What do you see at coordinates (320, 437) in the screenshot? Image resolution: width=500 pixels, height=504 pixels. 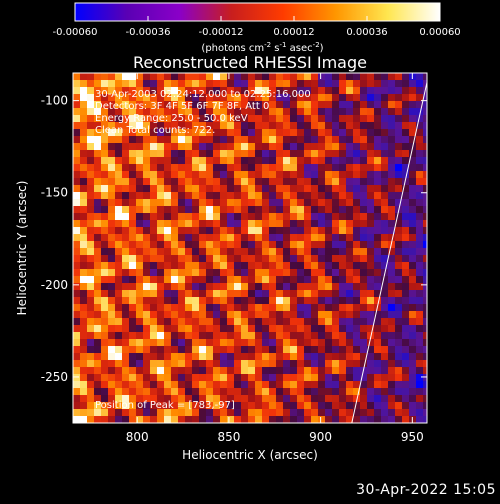 I see `x-tick-label: 900` at bounding box center [320, 437].